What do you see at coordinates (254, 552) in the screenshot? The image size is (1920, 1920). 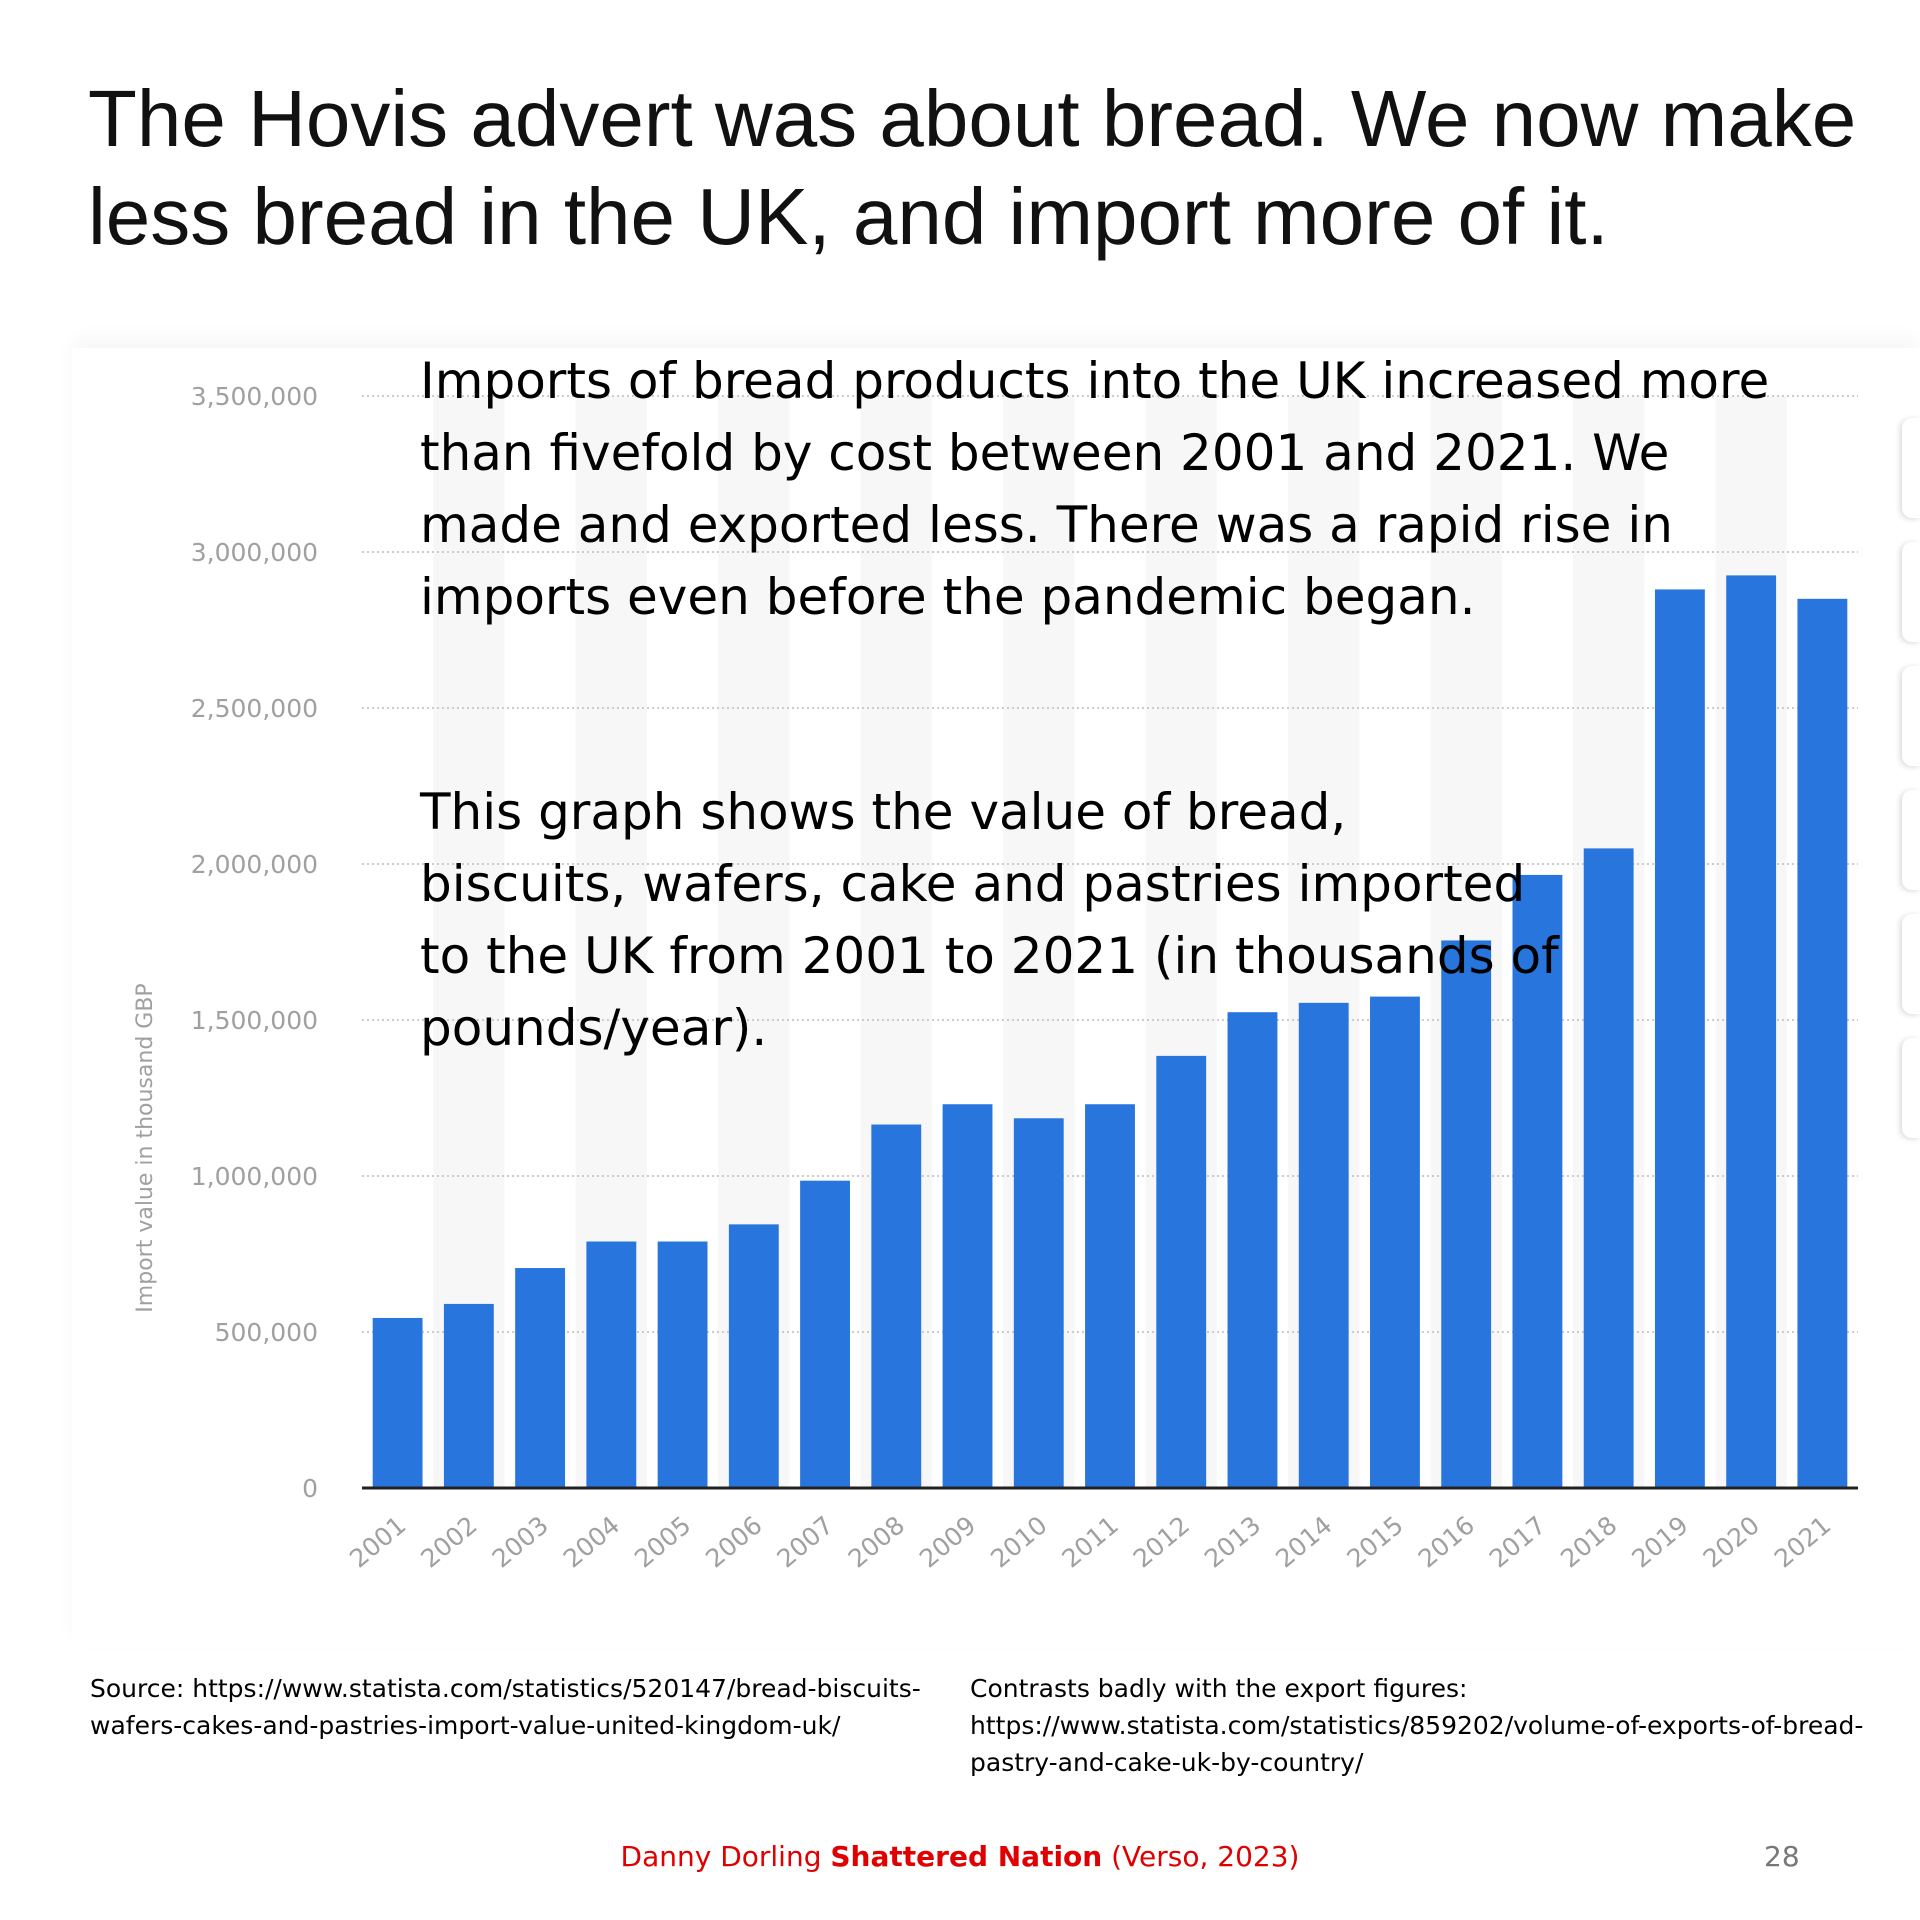 I see `y-tick-label: 3,000,000` at bounding box center [254, 552].